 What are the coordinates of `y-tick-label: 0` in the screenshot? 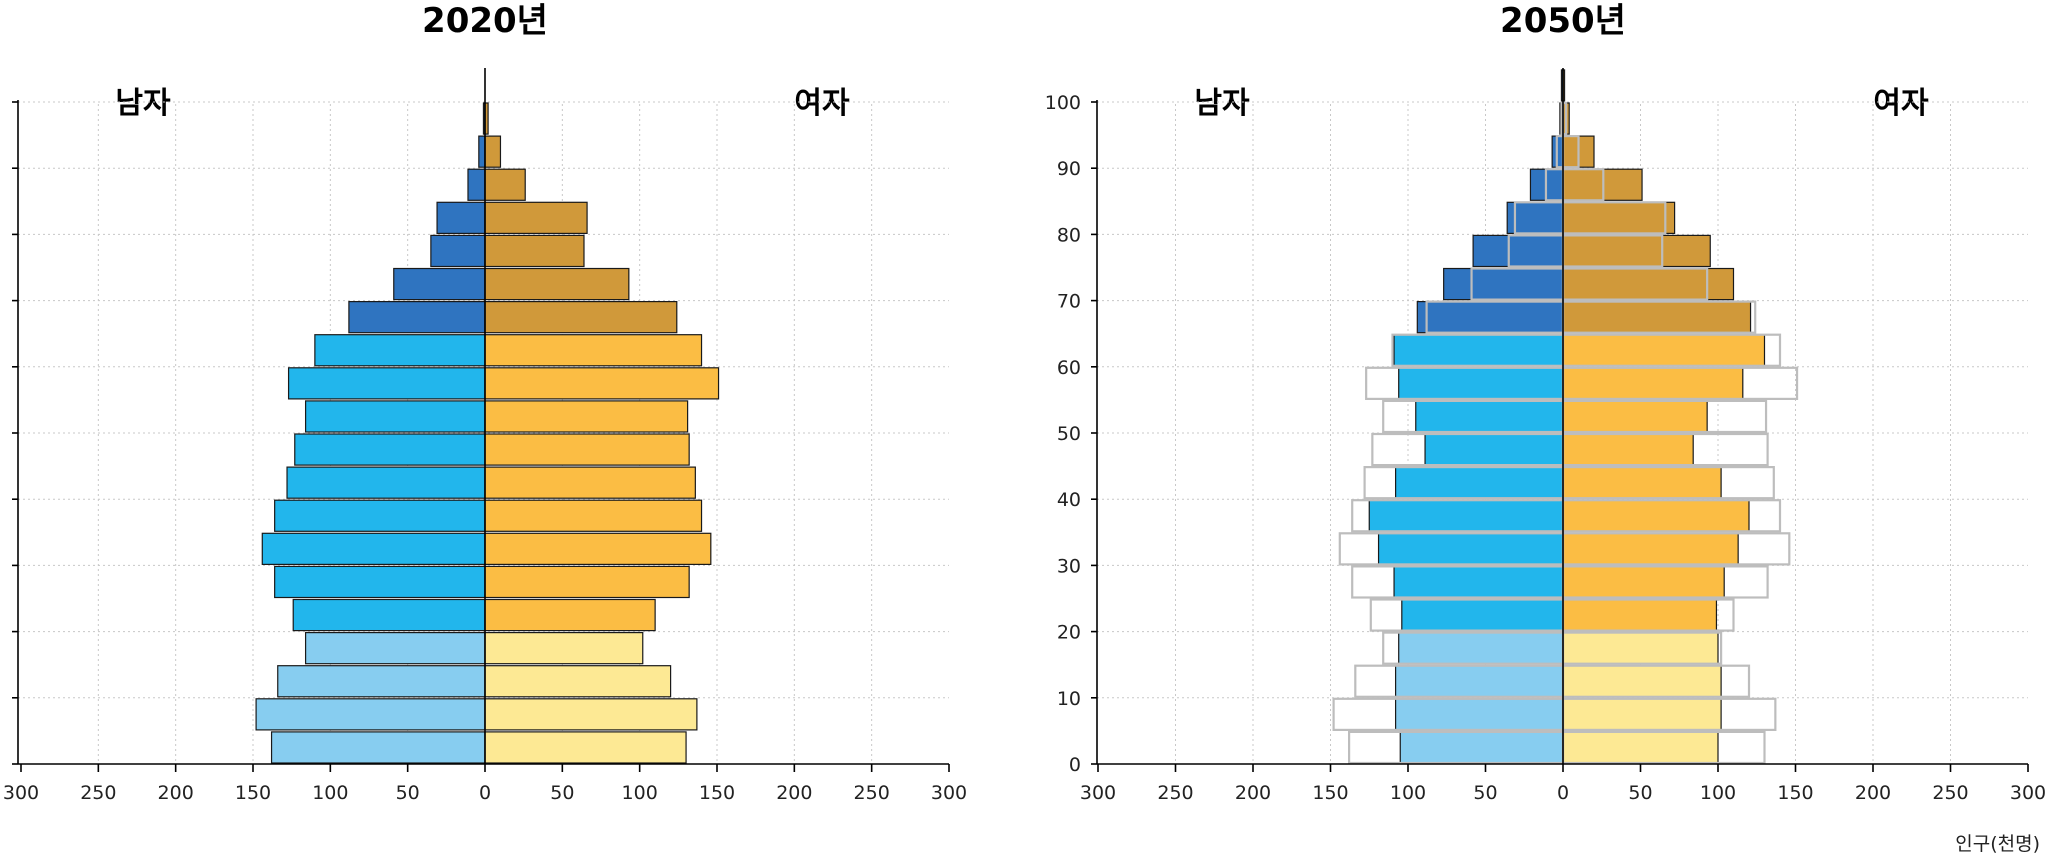 It's located at (1075, 765).